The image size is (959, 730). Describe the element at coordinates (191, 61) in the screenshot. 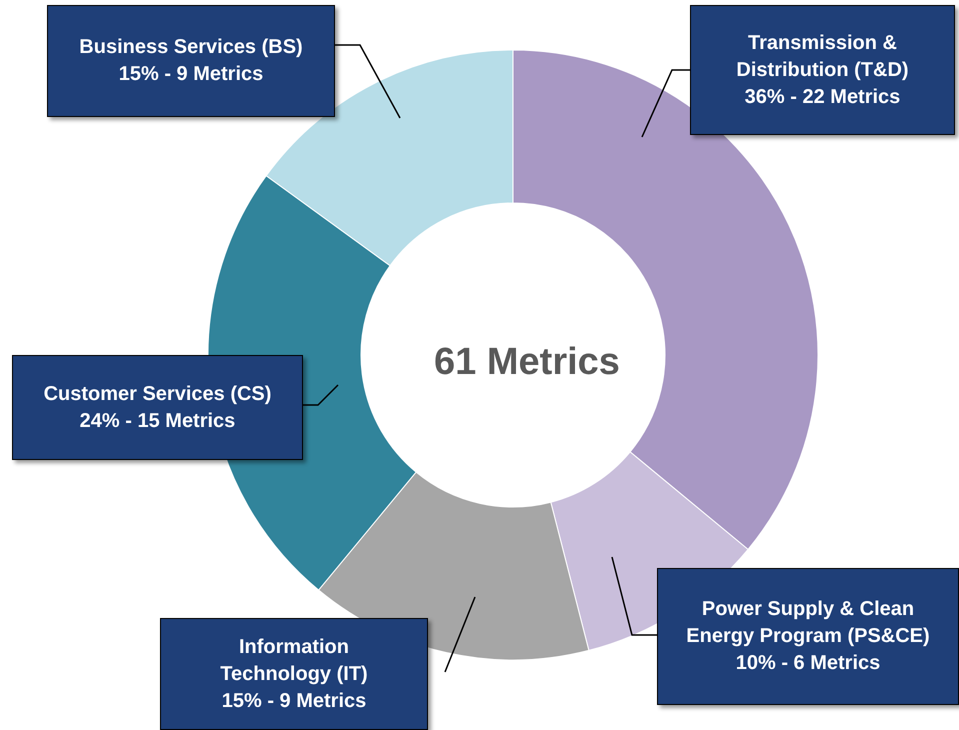

I see `label-box: Business Services (BS) 15% - 9 Metrics` at that location.